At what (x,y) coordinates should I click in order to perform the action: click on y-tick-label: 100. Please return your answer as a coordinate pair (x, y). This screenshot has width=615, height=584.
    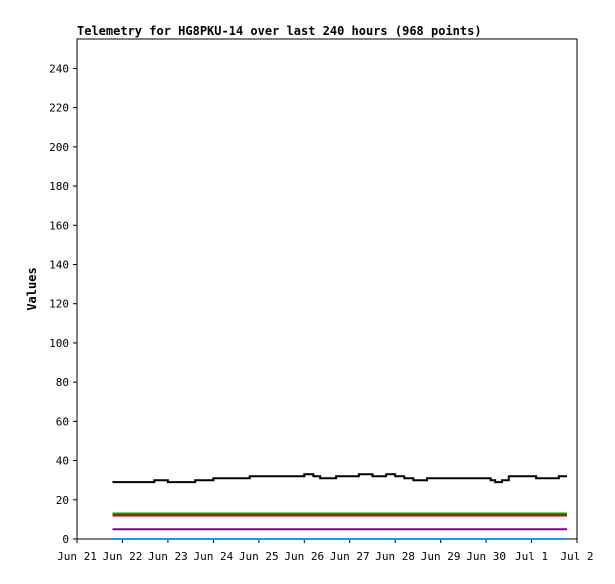
    Looking at the image, I should click on (59, 343).